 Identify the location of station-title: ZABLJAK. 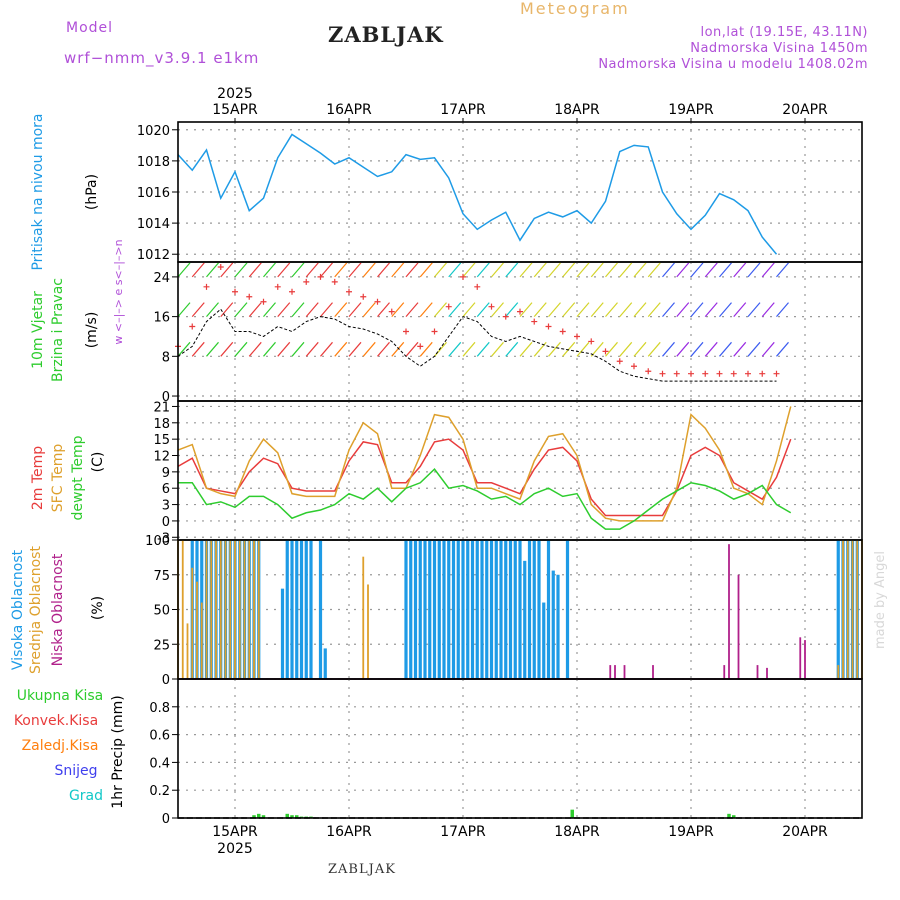
(386, 34).